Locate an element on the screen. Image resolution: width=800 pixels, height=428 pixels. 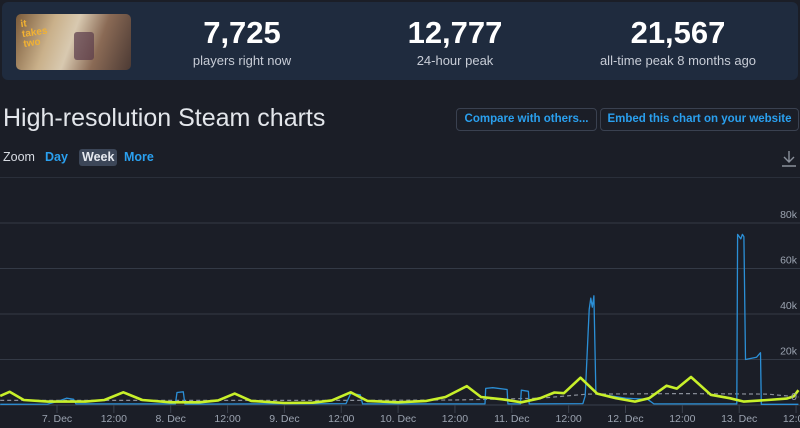
zoom-week-button: Week is located at coordinates (98, 157).